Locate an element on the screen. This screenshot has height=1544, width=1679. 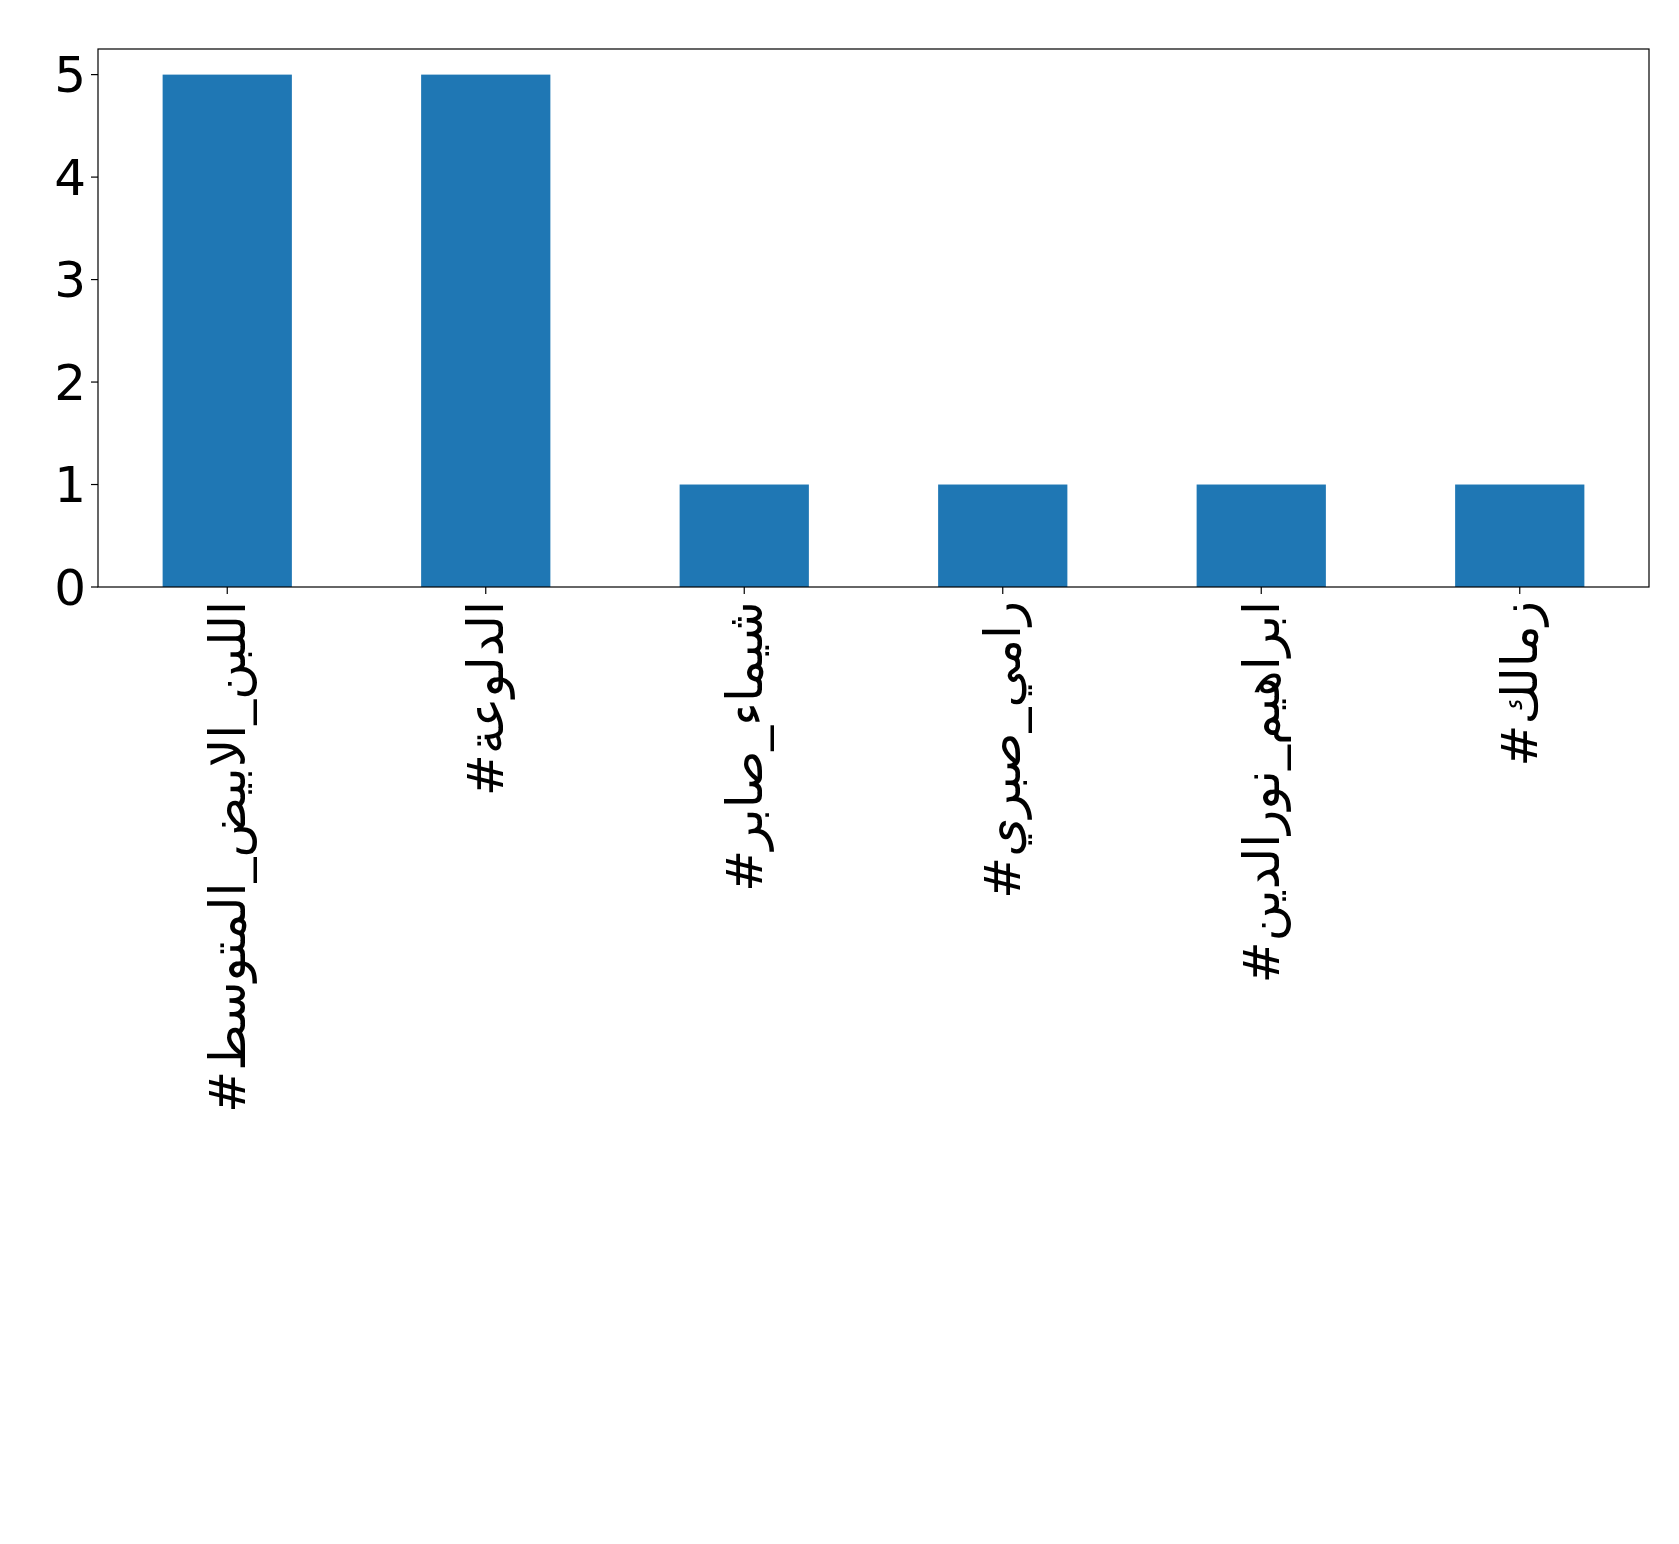
x-tick-label: #رامي_صبري is located at coordinates (1003, 750).